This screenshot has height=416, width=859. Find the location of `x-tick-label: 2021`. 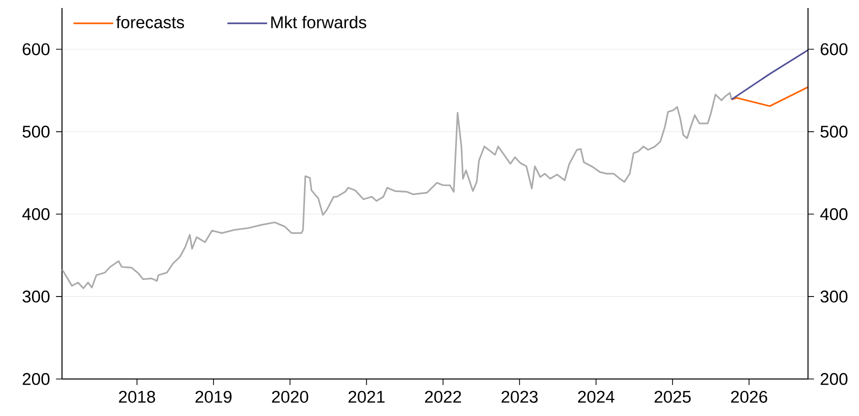

x-tick-label: 2021 is located at coordinates (366, 396).